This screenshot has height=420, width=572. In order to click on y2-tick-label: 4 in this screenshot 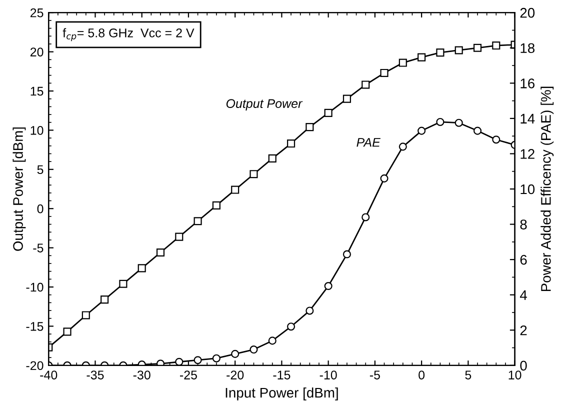, I will do `click(523, 295)`.